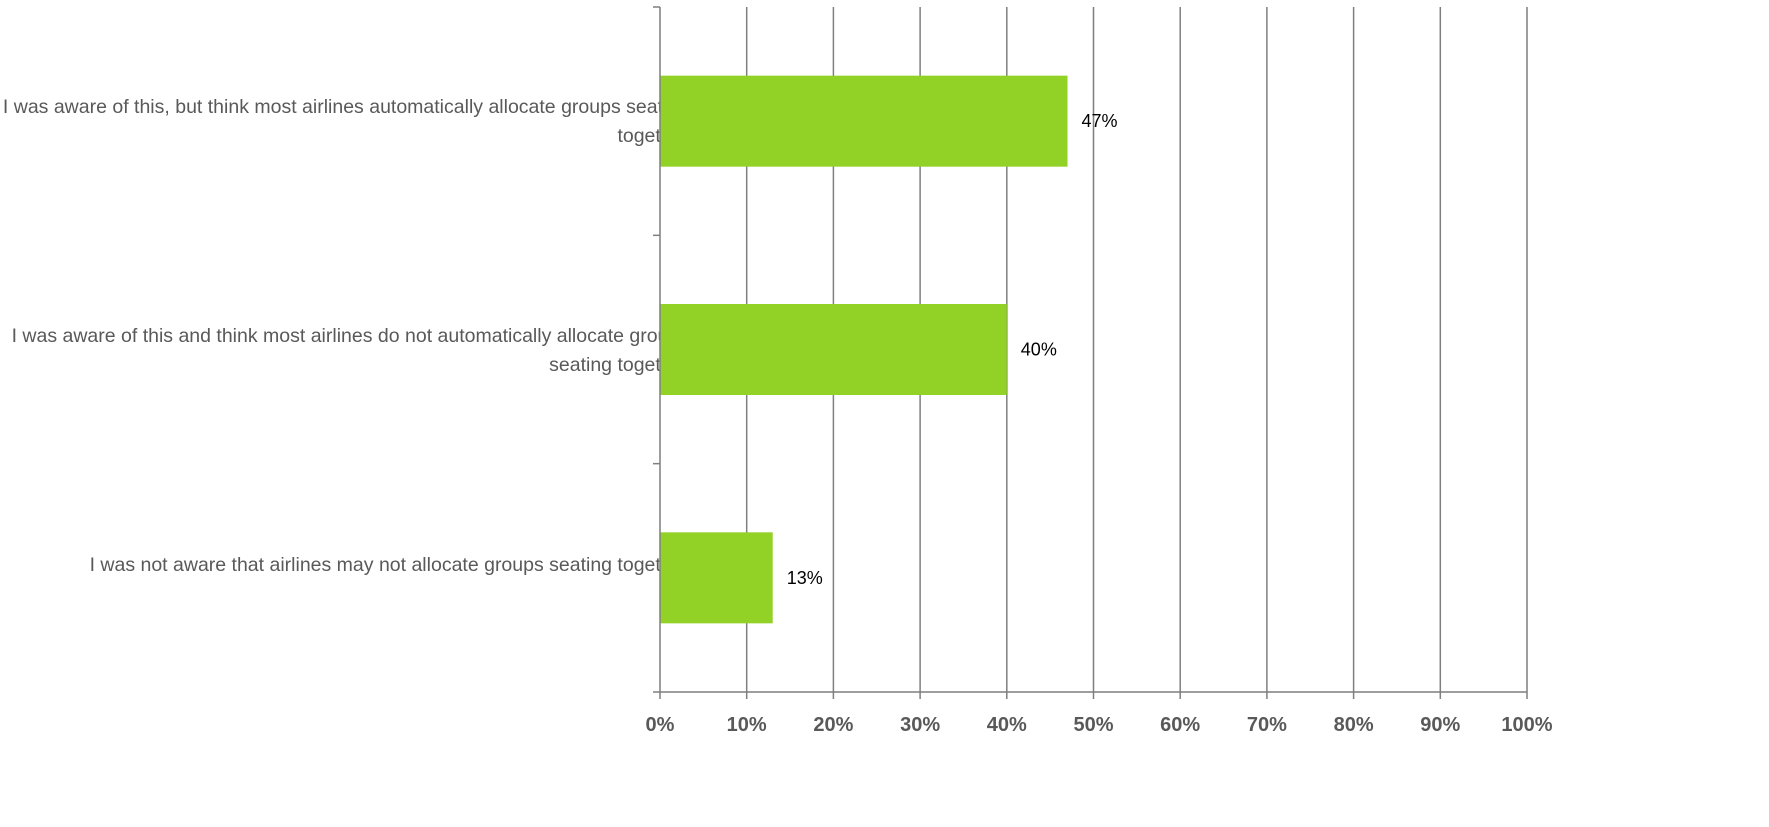  Describe the element at coordinates (805, 578) in the screenshot. I see `data-label: 13%` at that location.